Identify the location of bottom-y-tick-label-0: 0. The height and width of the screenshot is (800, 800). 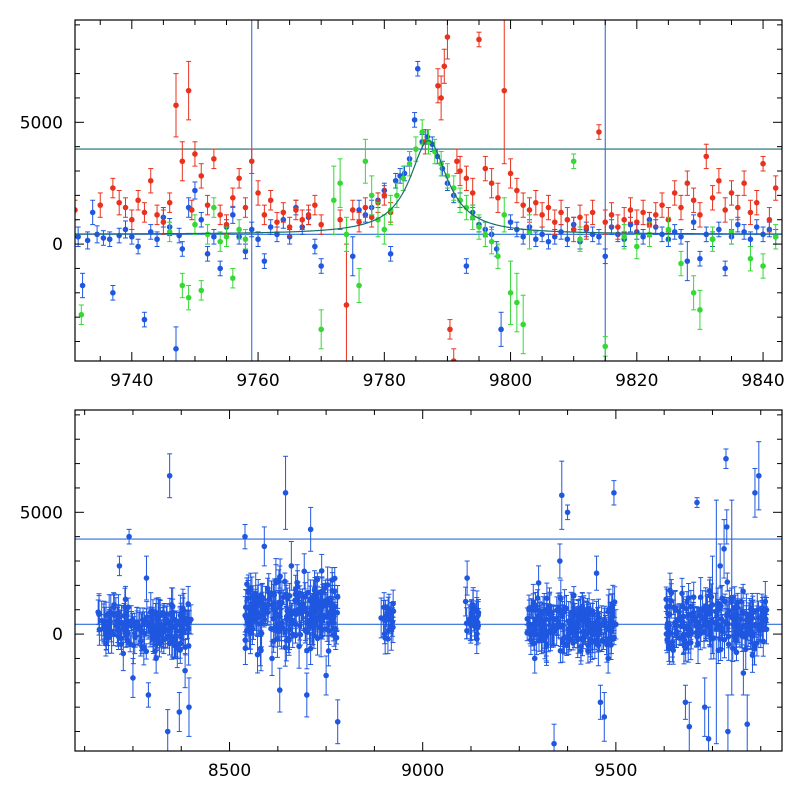
(57, 635).